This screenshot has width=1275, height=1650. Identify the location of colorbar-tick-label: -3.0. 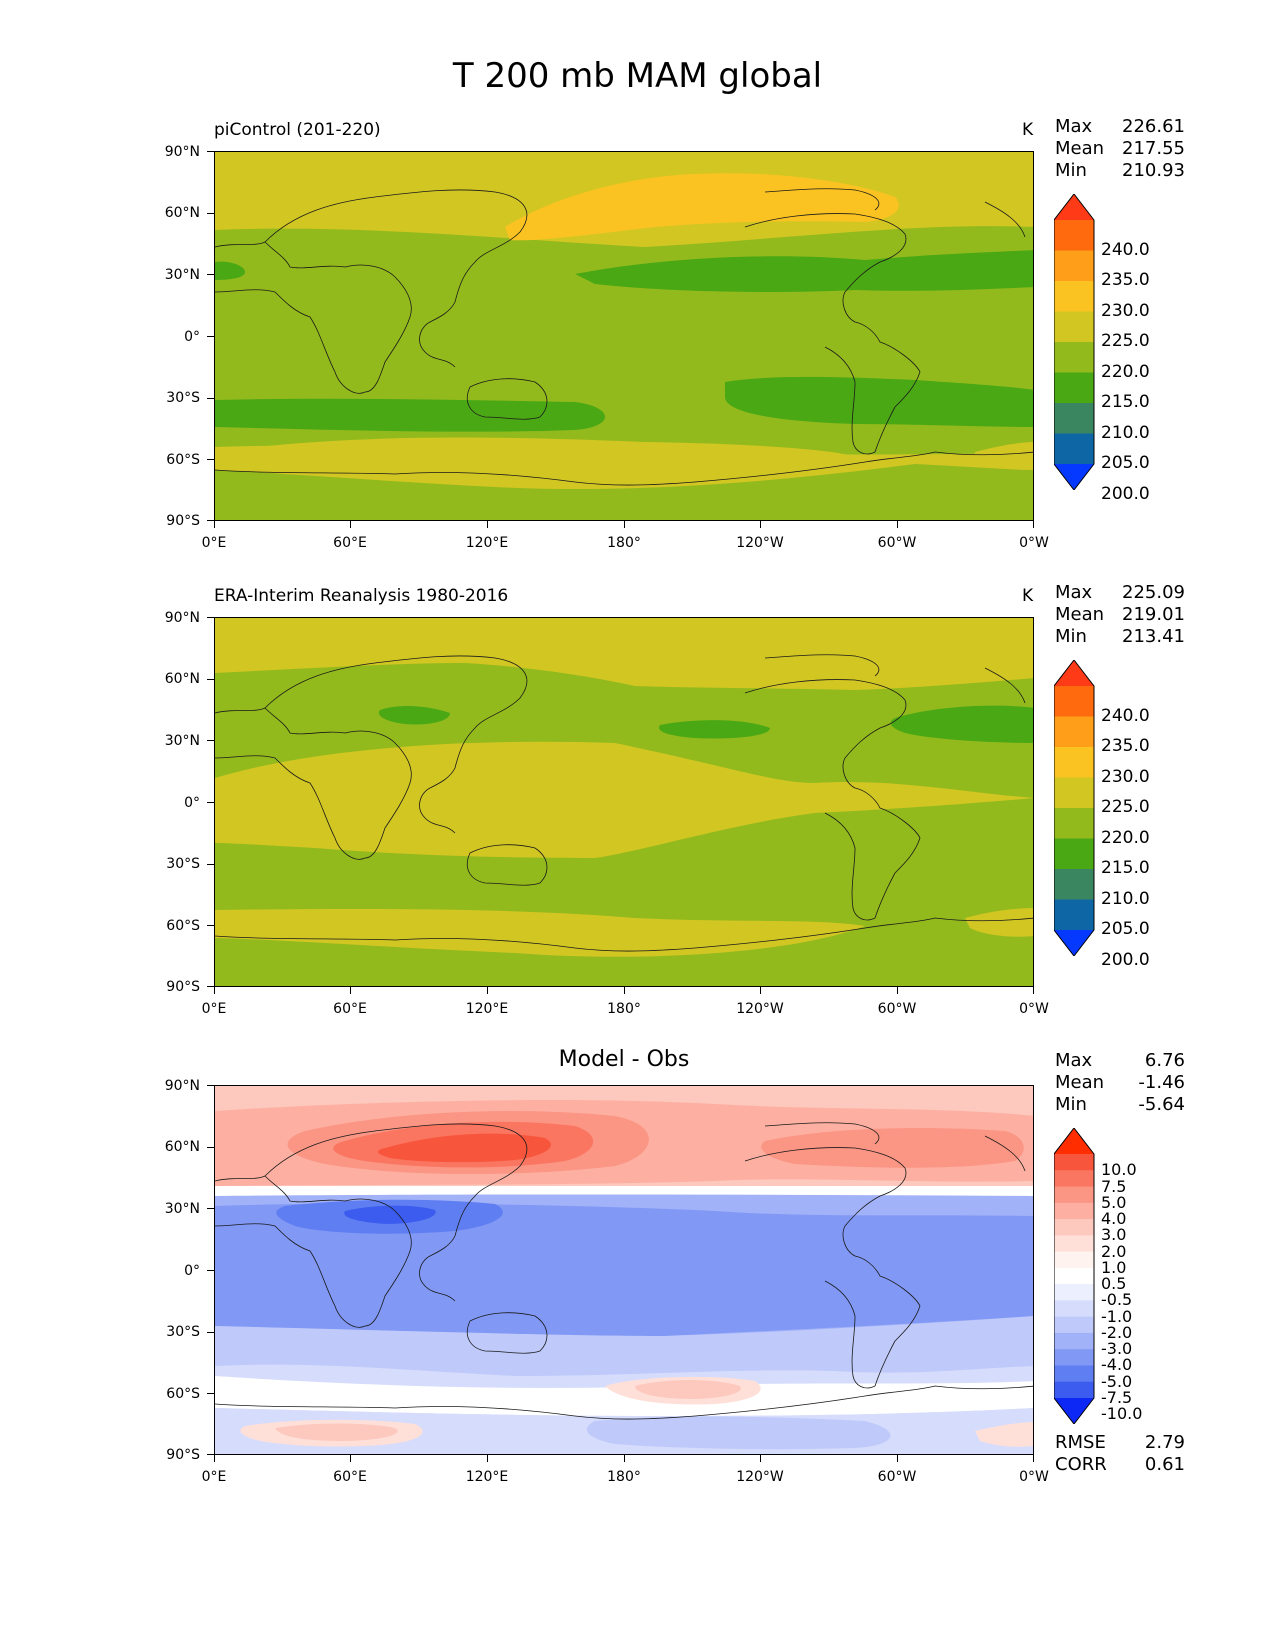
(1117, 1349).